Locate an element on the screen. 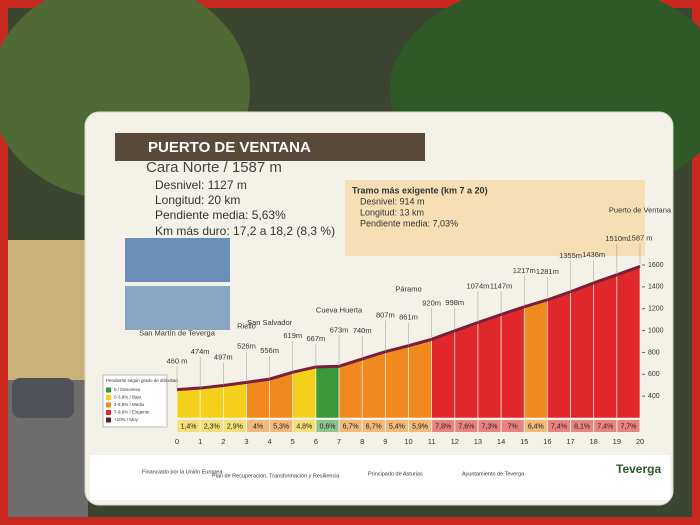 This screenshot has width=700, height=525. footer-text: Financiado por la Unión Europea is located at coordinates (182, 472).